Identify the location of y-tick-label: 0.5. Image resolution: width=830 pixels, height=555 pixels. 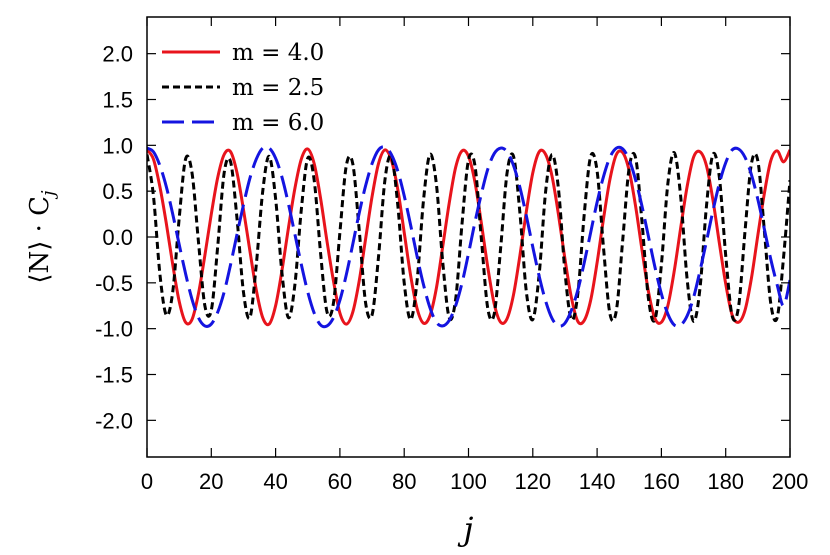
(117, 191).